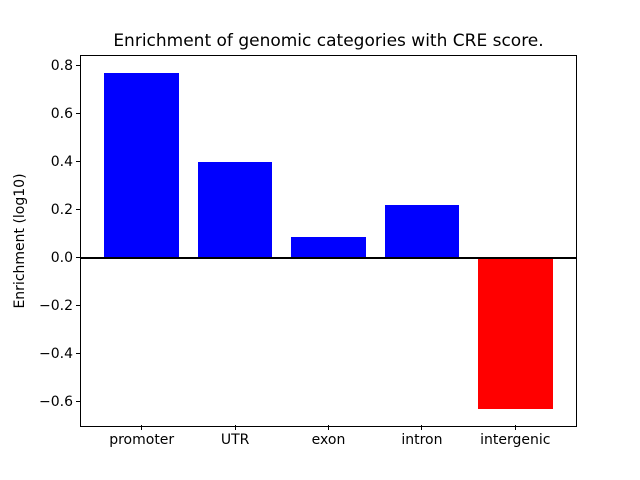  What do you see at coordinates (56, 401) in the screenshot?
I see `y-tick-label: −0.6` at bounding box center [56, 401].